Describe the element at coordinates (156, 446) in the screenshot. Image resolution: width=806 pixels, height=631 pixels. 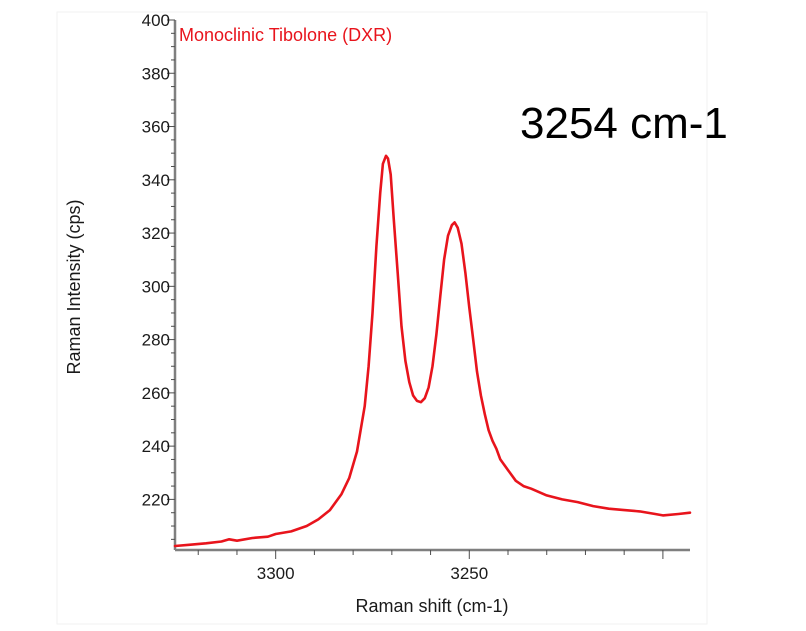
I see `y-tick-label: 240` at that location.